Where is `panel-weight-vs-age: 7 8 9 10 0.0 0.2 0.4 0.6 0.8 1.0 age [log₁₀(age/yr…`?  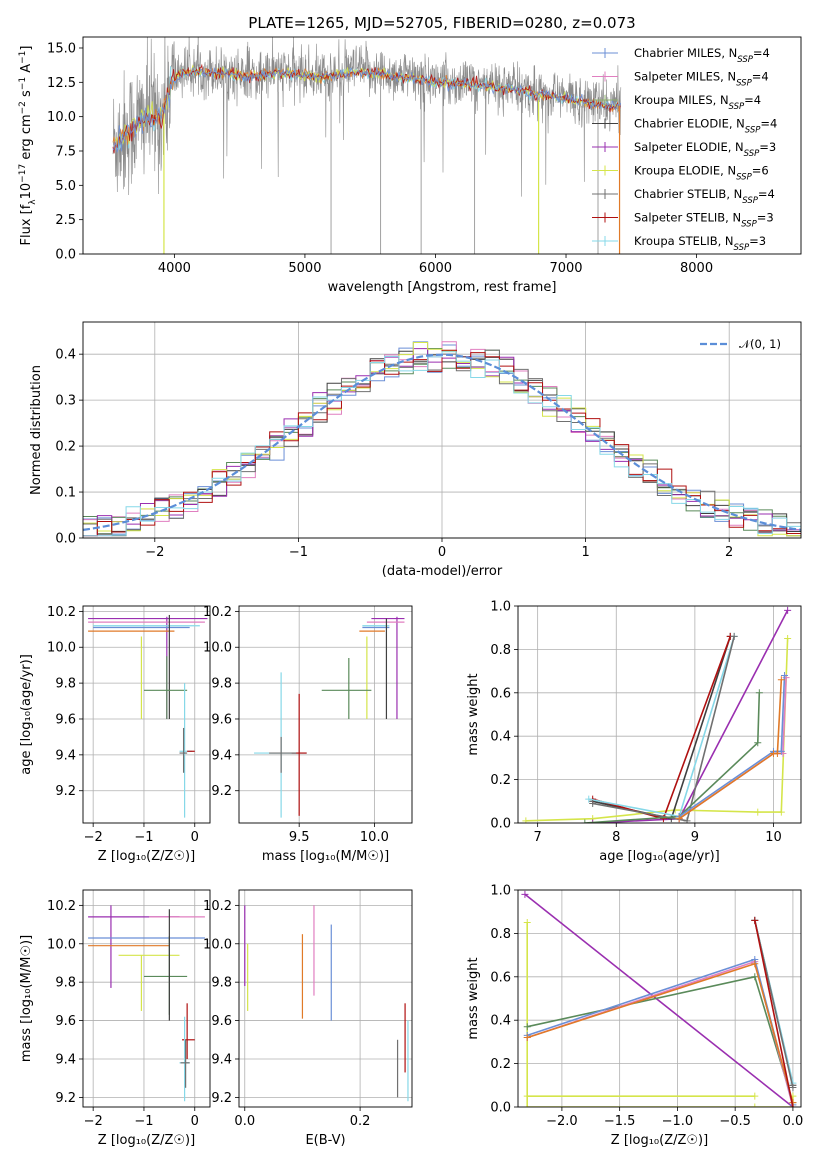
panel-weight-vs-age: 7 8 9 10 0.0 0.2 0.4 0.6 0.8 1.0 age [log₁₀(age/yr… is located at coordinates (634, 732).